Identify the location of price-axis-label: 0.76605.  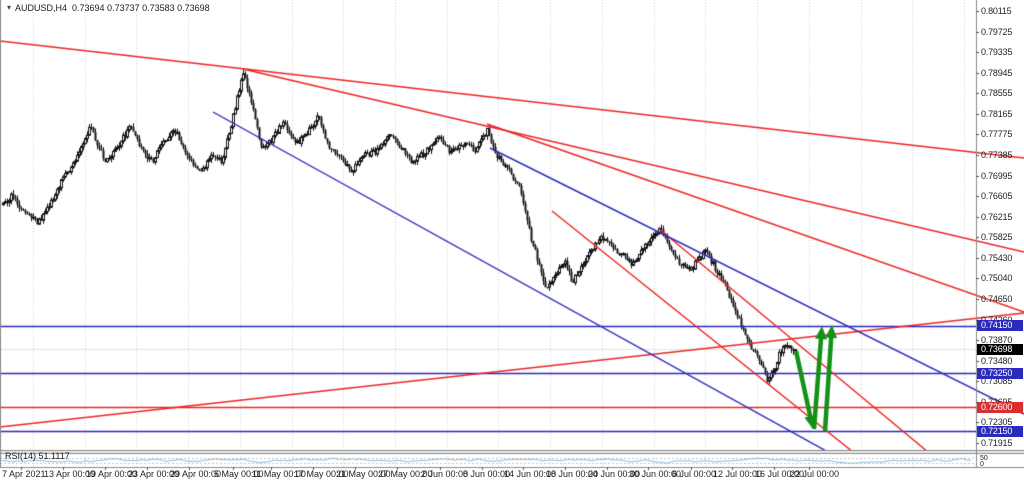
(997, 196).